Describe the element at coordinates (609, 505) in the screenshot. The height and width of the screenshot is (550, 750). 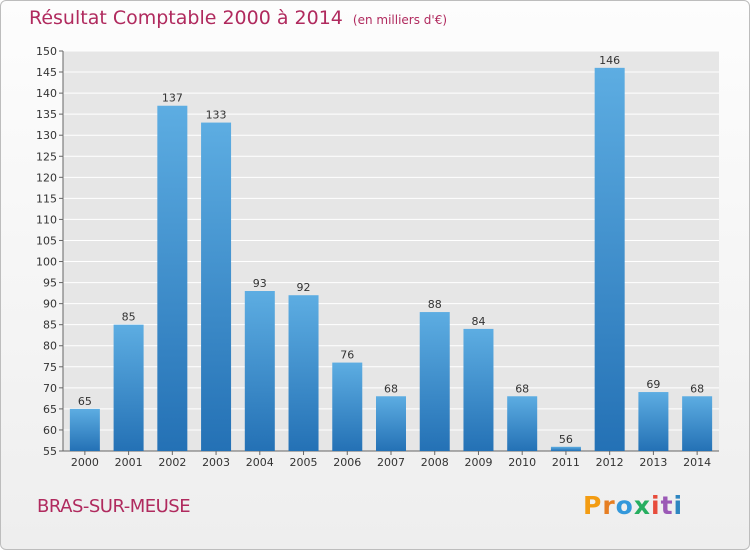
I see `brand-letter: r` at that location.